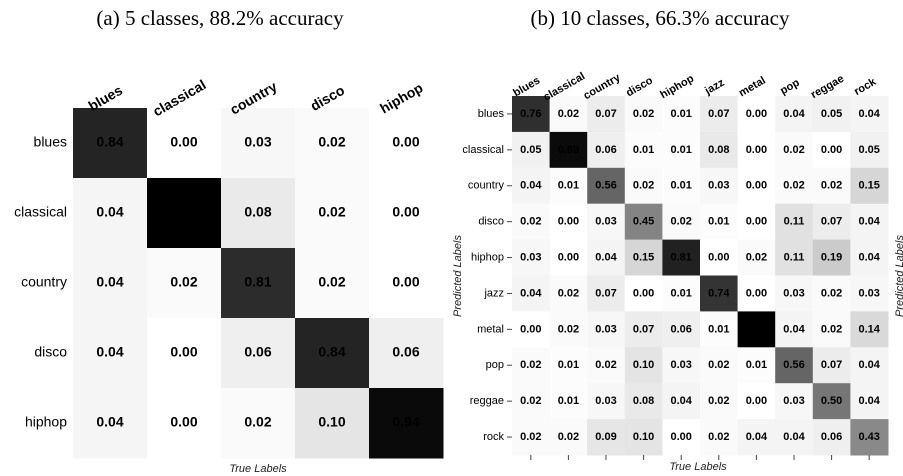  I want to click on value-label: 0.89, so click(568, 150).